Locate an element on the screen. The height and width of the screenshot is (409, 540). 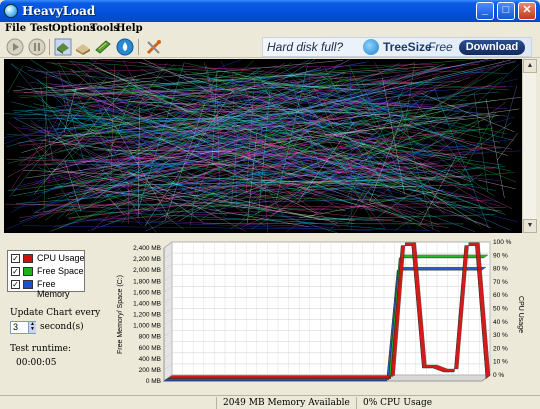
right-tick-label: 30 % is located at coordinates (500, 335).